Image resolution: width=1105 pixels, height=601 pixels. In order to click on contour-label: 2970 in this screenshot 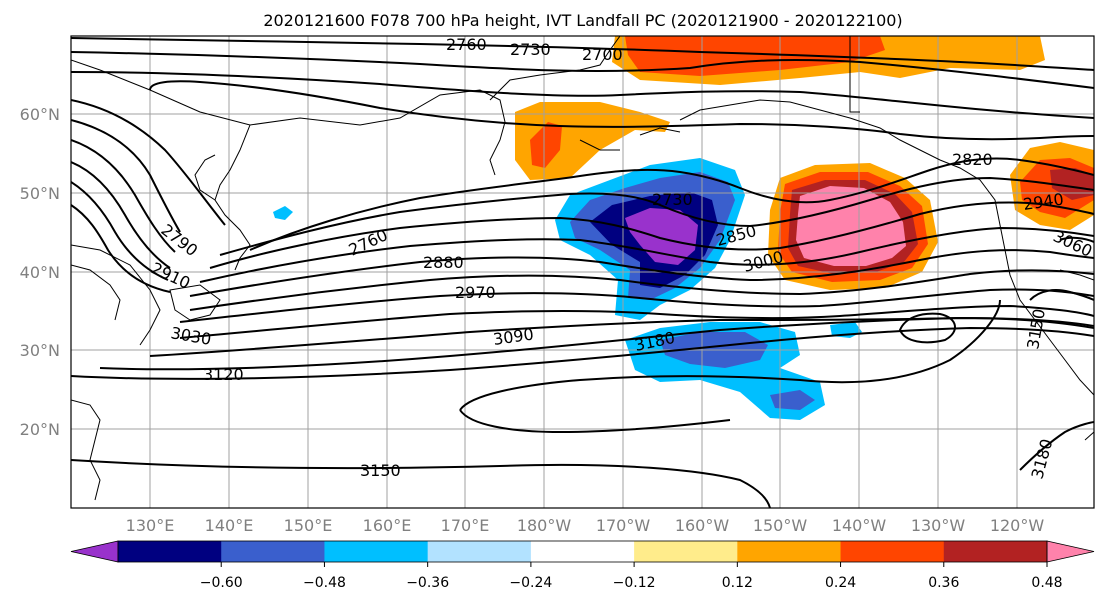, I will do `click(475, 292)`.